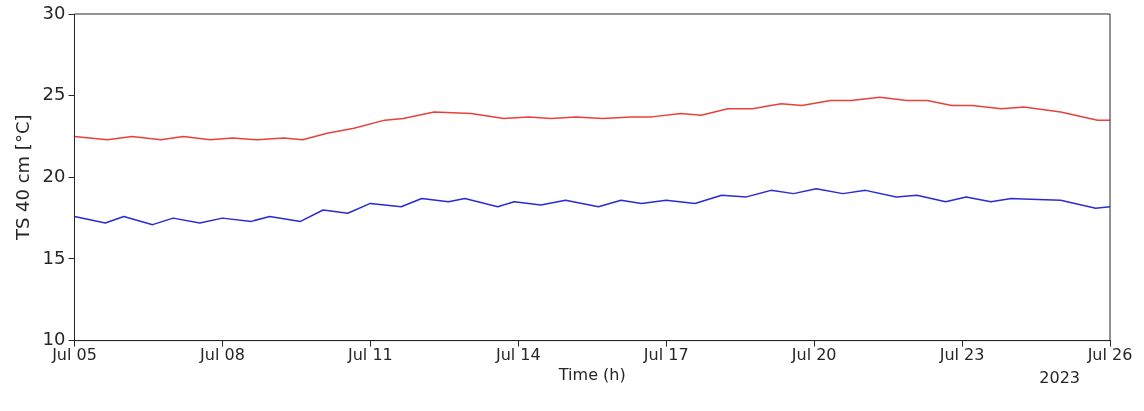 The height and width of the screenshot is (411, 1144). What do you see at coordinates (961, 355) in the screenshot?
I see `x-tick-label: Jul 23` at bounding box center [961, 355].